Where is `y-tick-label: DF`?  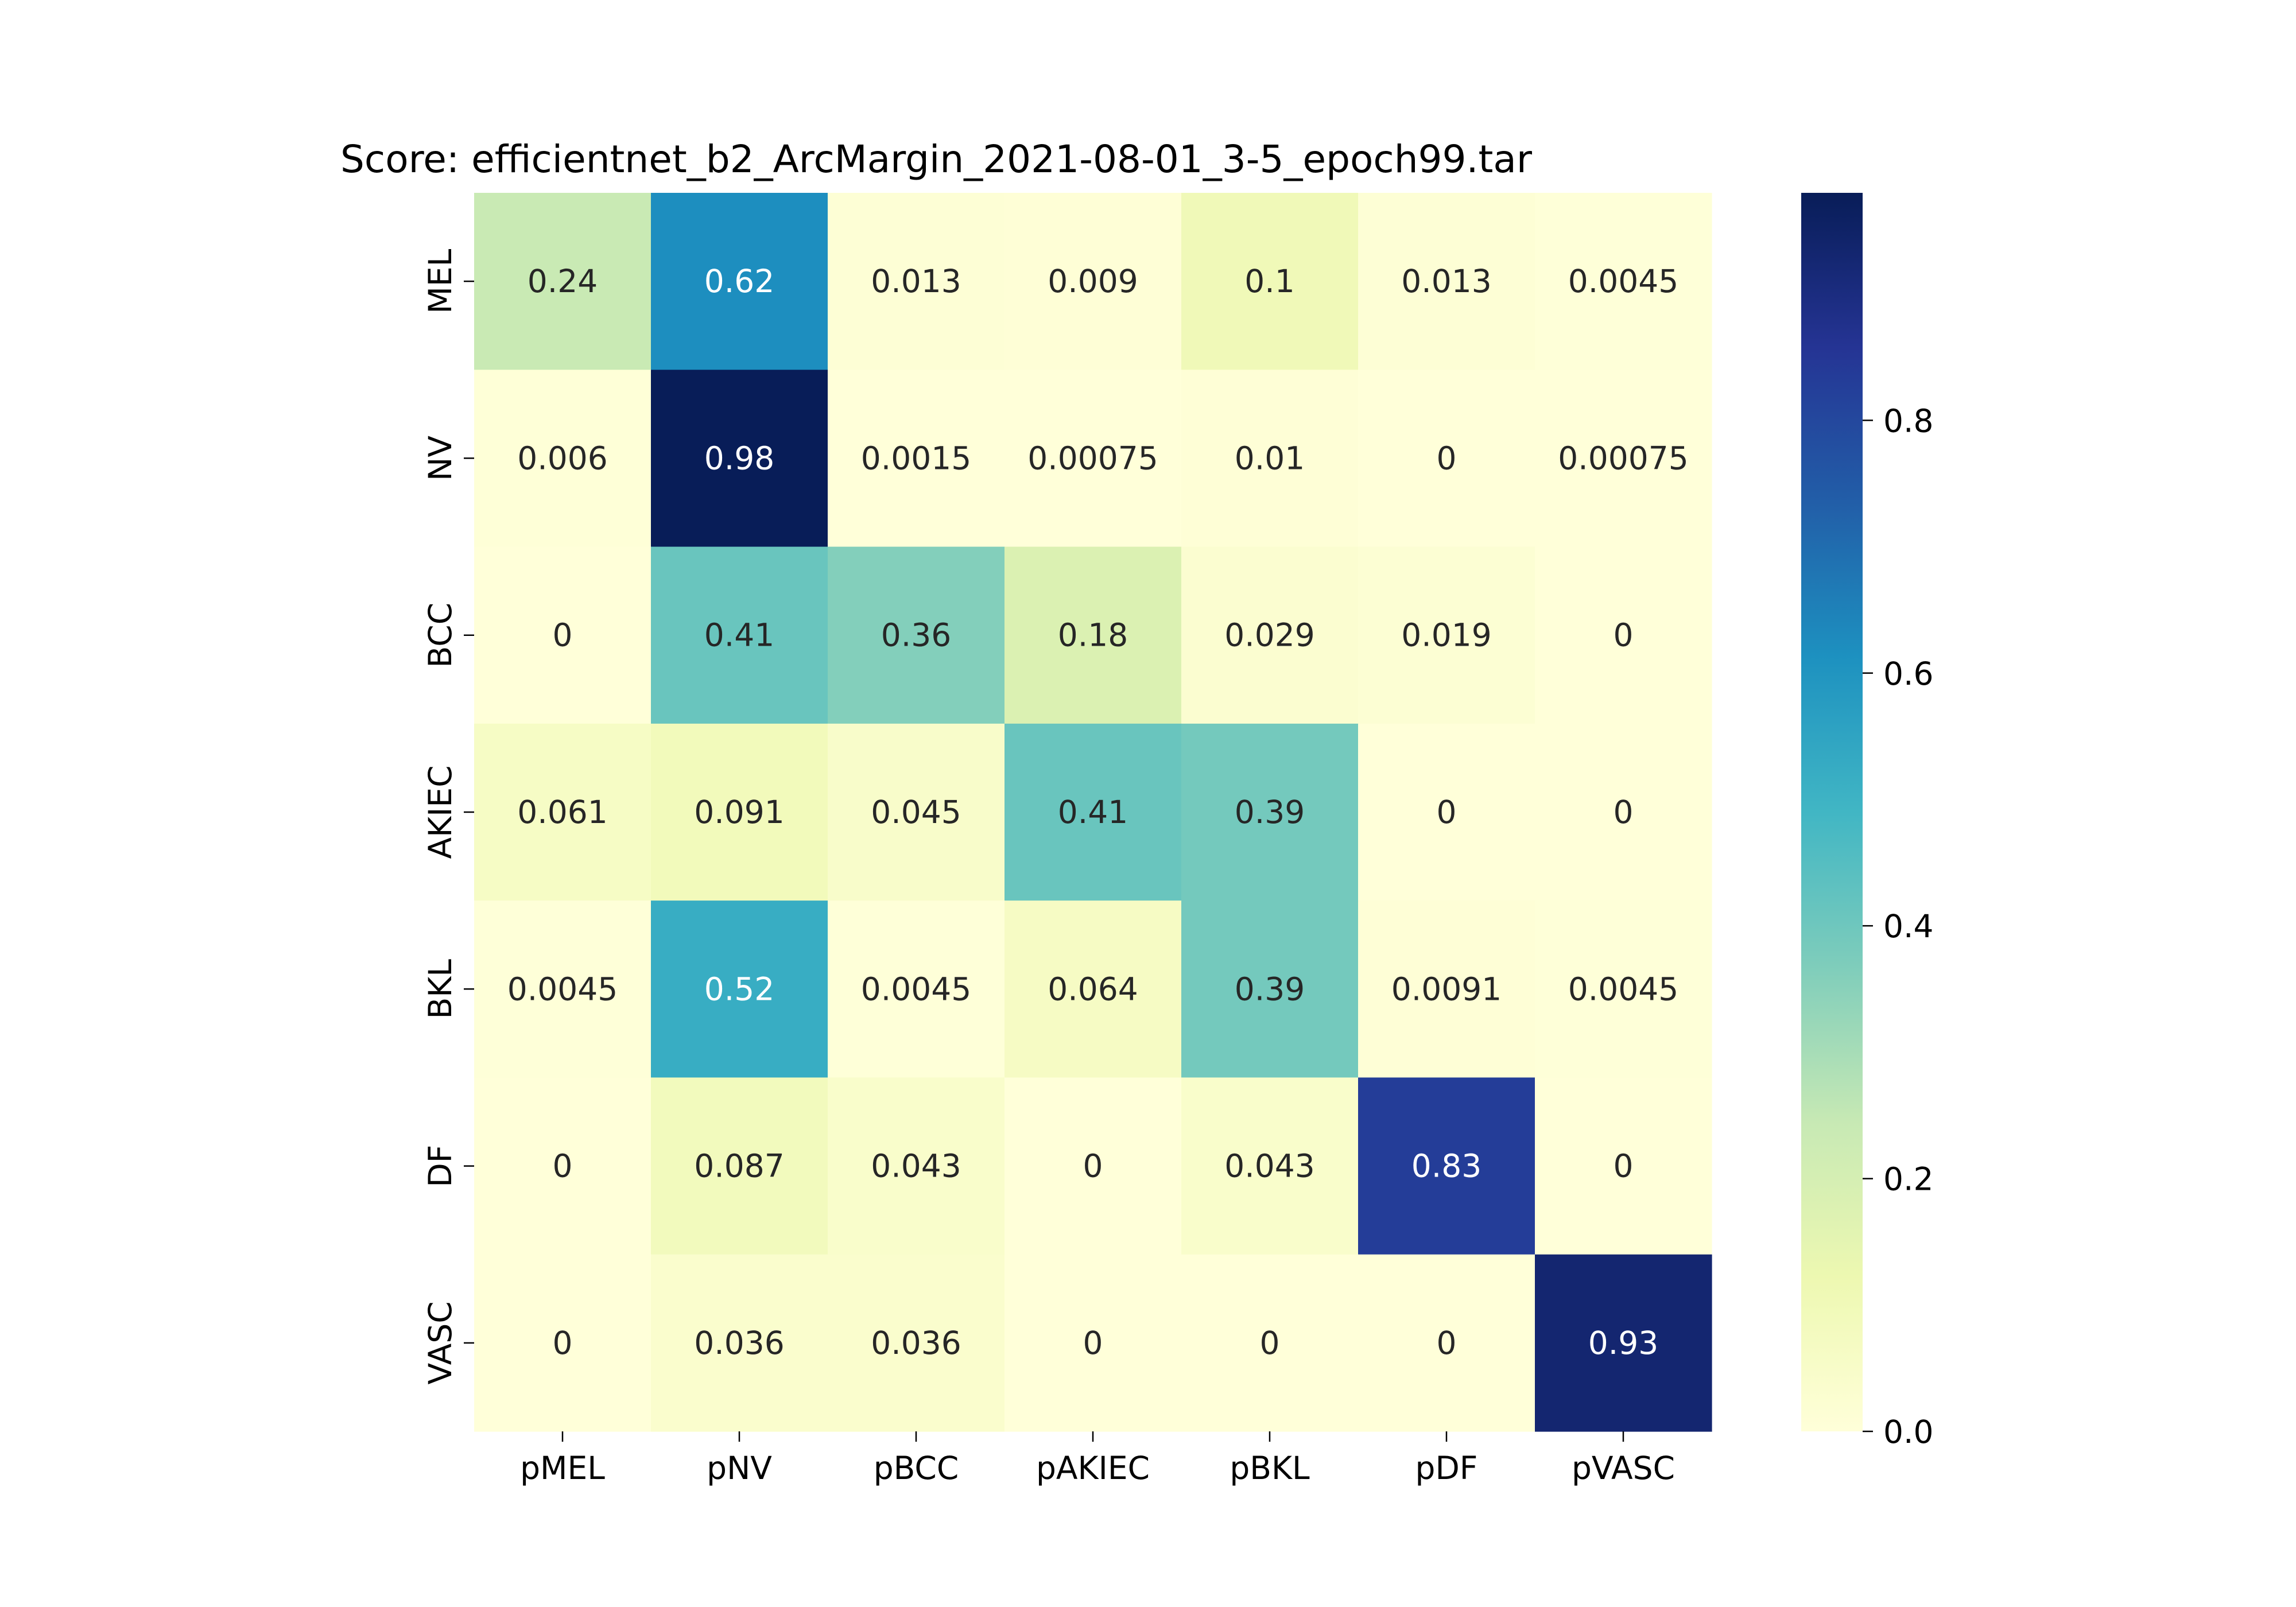
y-tick-label: DF is located at coordinates (440, 1166).